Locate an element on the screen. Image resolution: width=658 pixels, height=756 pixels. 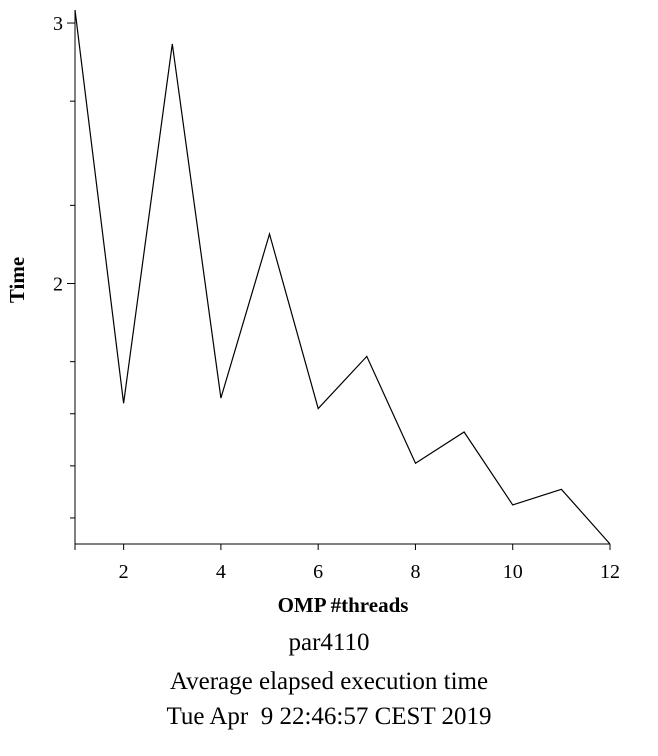
caption-title: Average elapsed execution time is located at coordinates (329, 681).